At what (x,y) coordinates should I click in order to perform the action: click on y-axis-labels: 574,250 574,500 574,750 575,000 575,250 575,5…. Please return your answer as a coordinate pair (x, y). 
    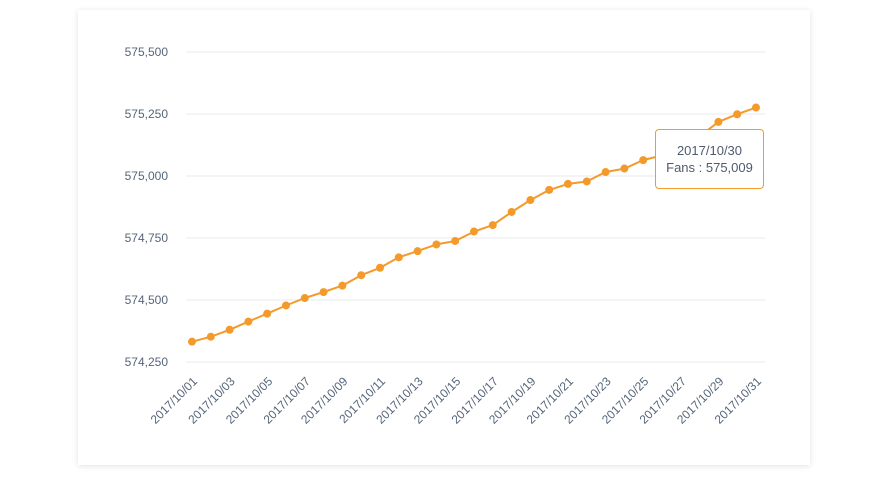
    Looking at the image, I should click on (147, 207).